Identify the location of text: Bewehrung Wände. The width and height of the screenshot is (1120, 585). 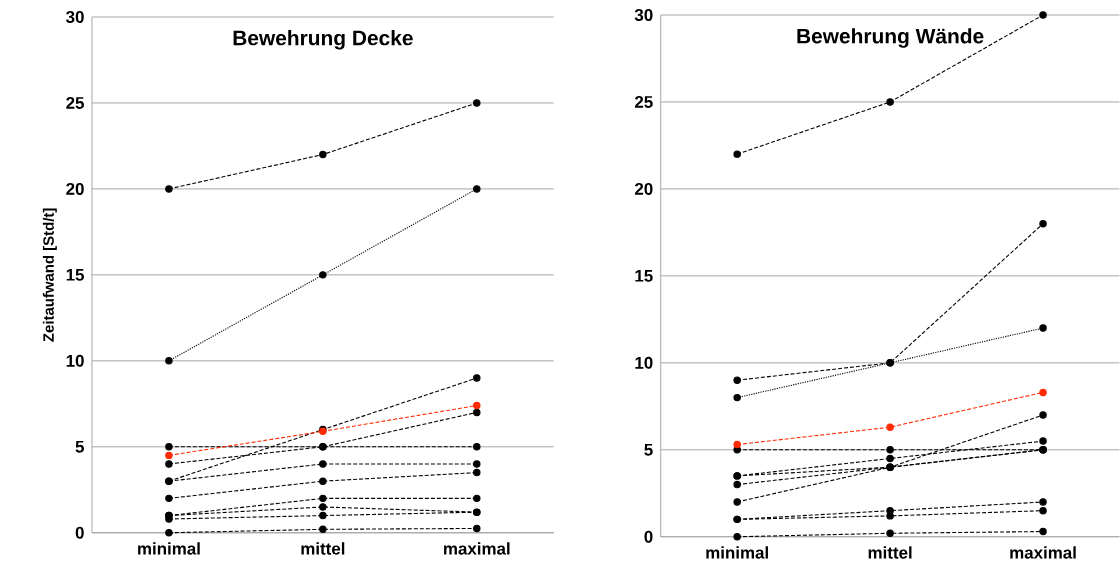
(890, 38).